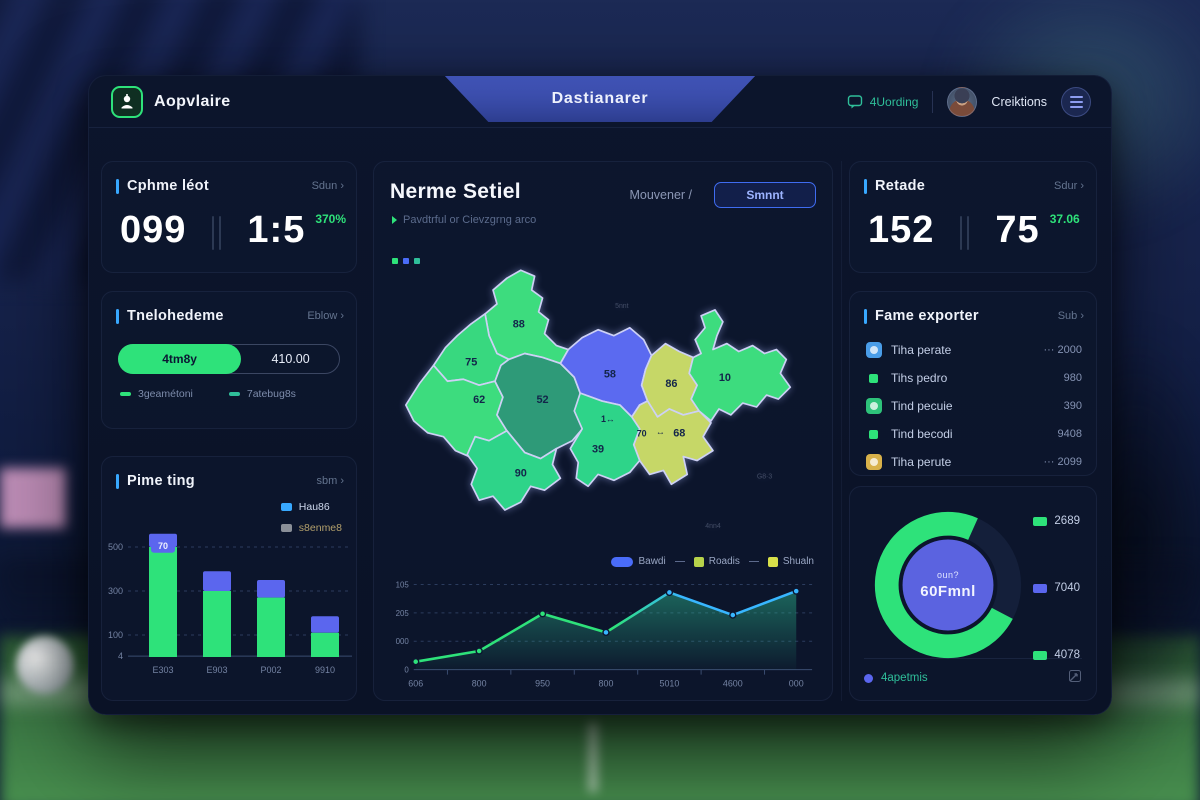  Describe the element at coordinates (270, 670) in the screenshot. I see `svg-text: P002` at that location.